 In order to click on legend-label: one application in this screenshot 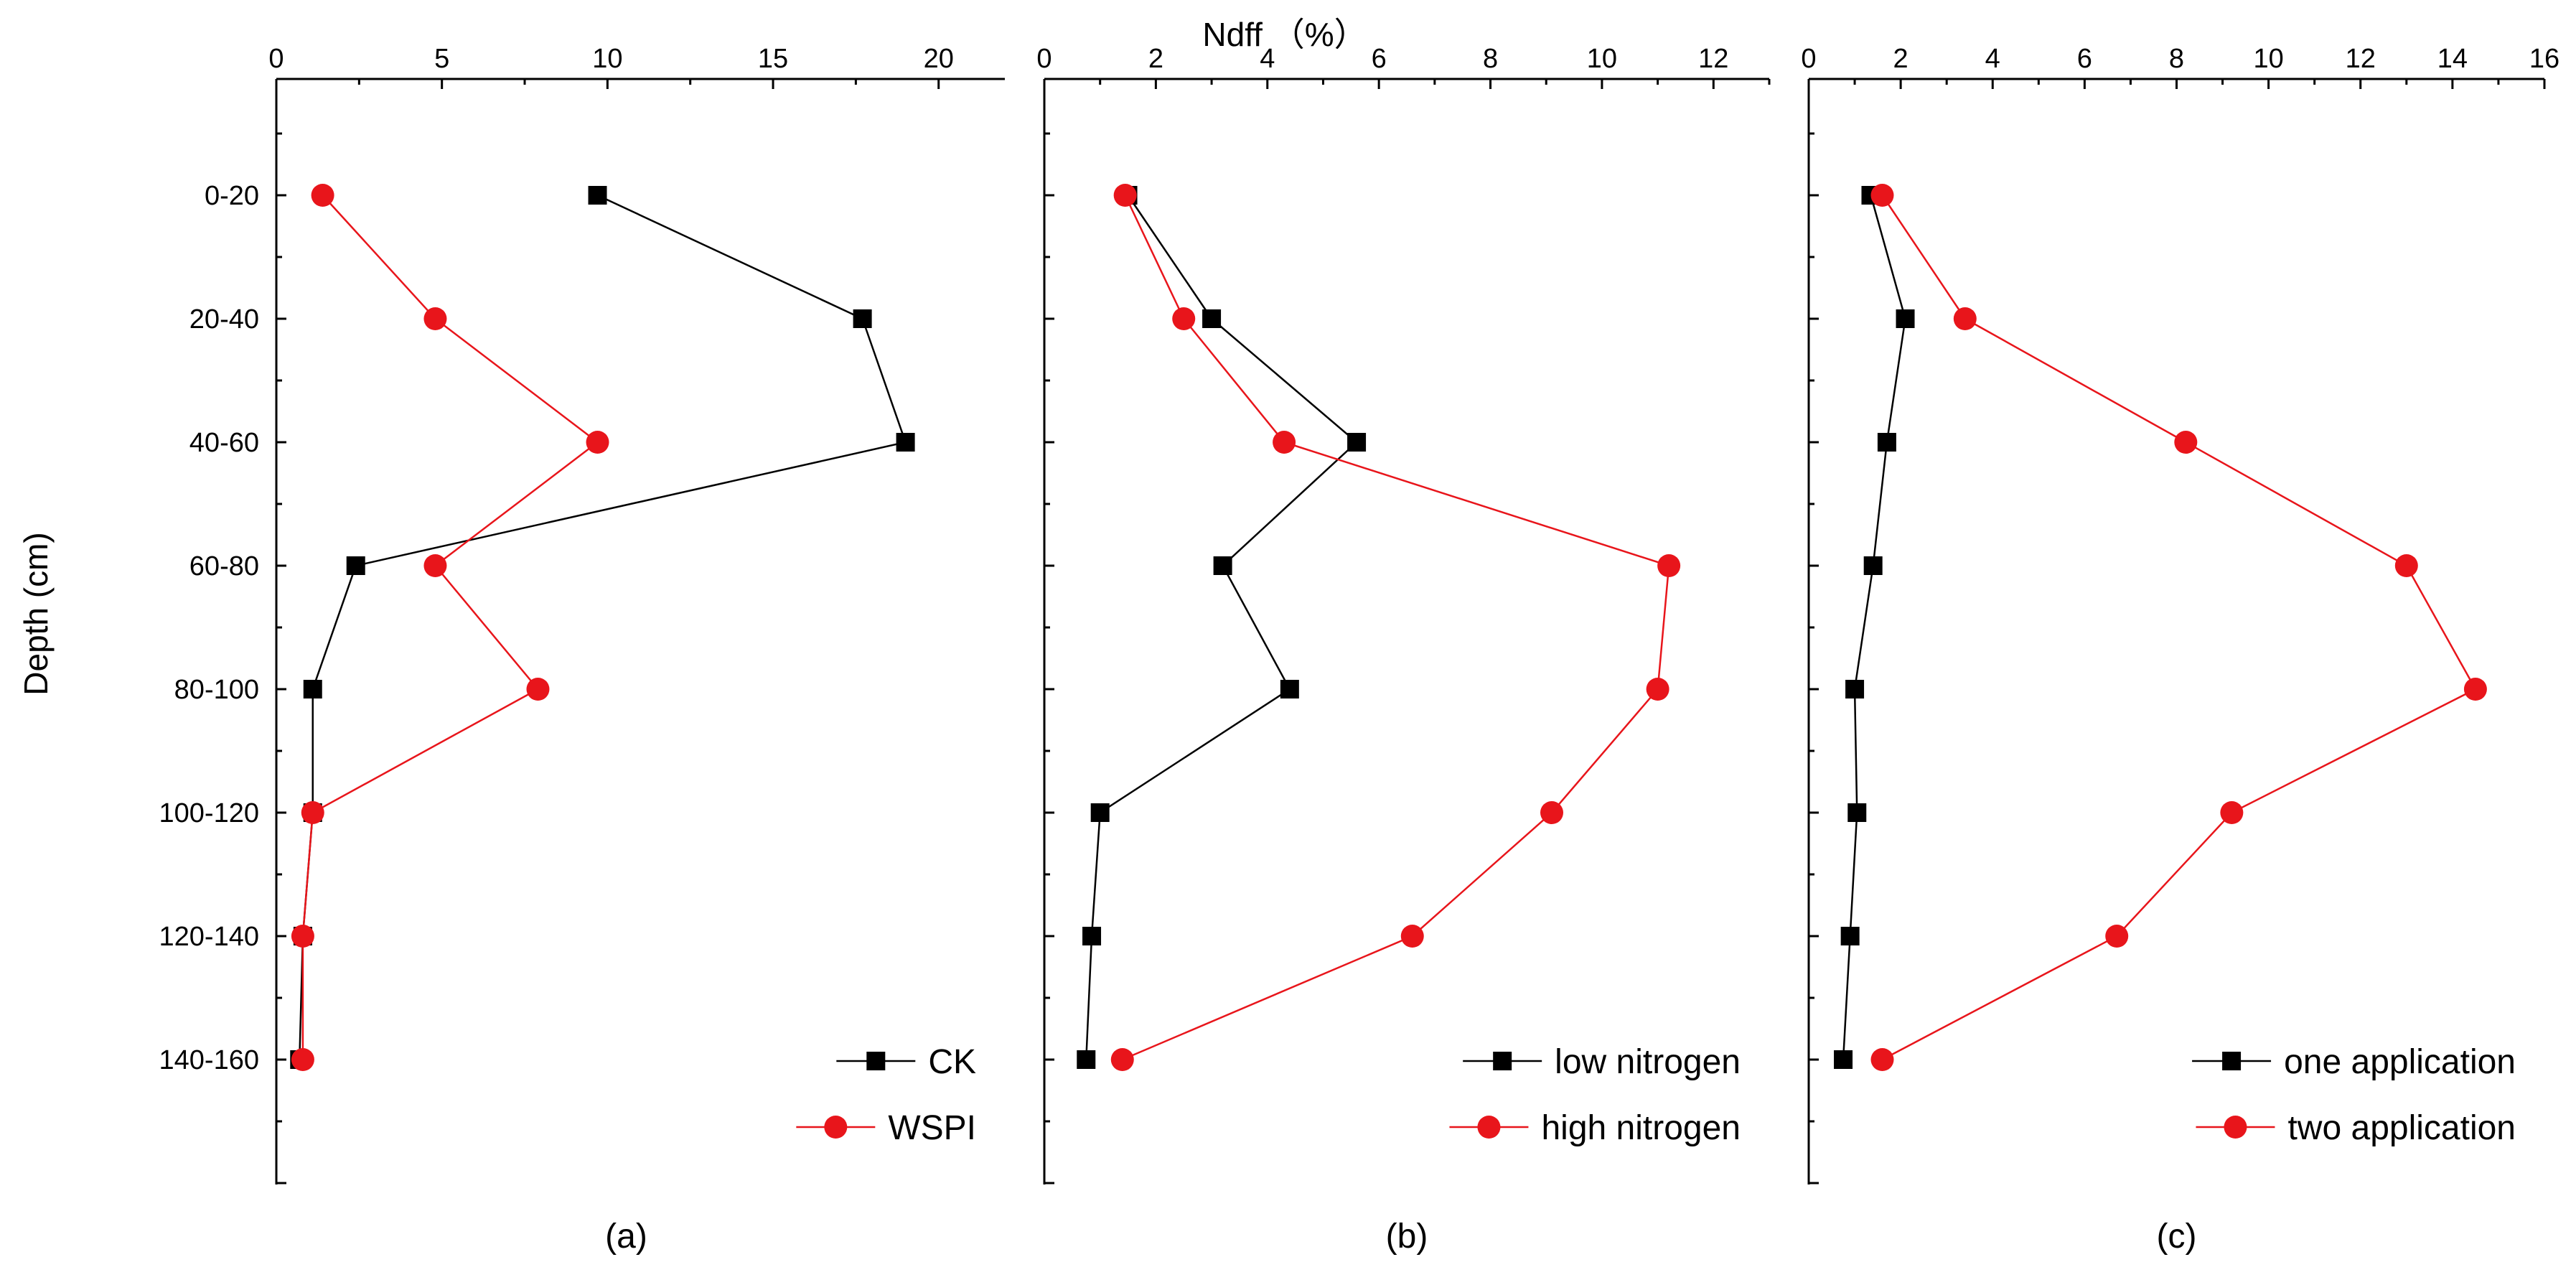, I will do `click(2400, 1062)`.